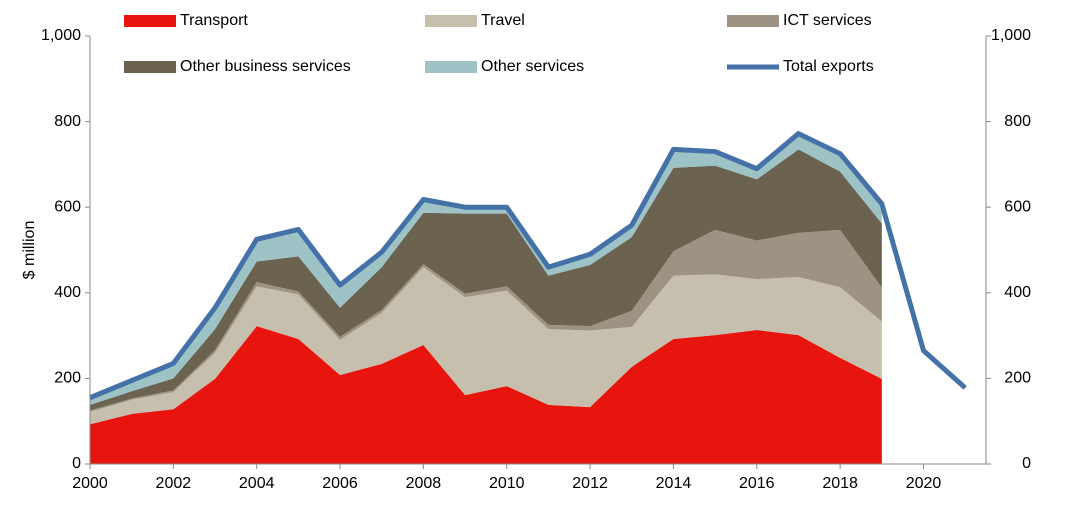  Describe the element at coordinates (503, 20) in the screenshot. I see `legend-label: Travel` at that location.